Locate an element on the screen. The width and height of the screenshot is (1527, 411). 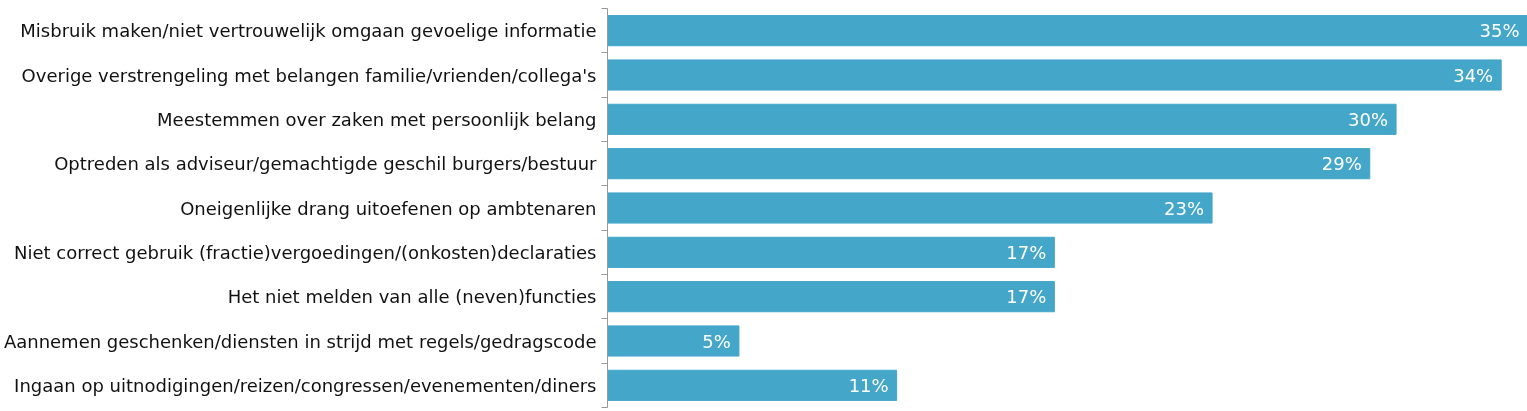
y-tick-label: Ingaan op uitnodigingen/reizen/congressen/evenementen/diners is located at coordinates (305, 385).